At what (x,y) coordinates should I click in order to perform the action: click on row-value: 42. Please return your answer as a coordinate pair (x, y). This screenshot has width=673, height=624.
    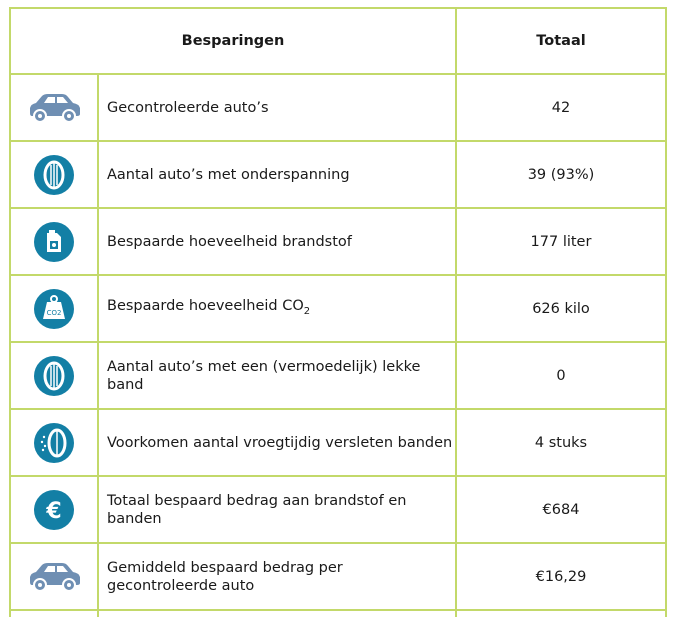
    Looking at the image, I should click on (561, 107).